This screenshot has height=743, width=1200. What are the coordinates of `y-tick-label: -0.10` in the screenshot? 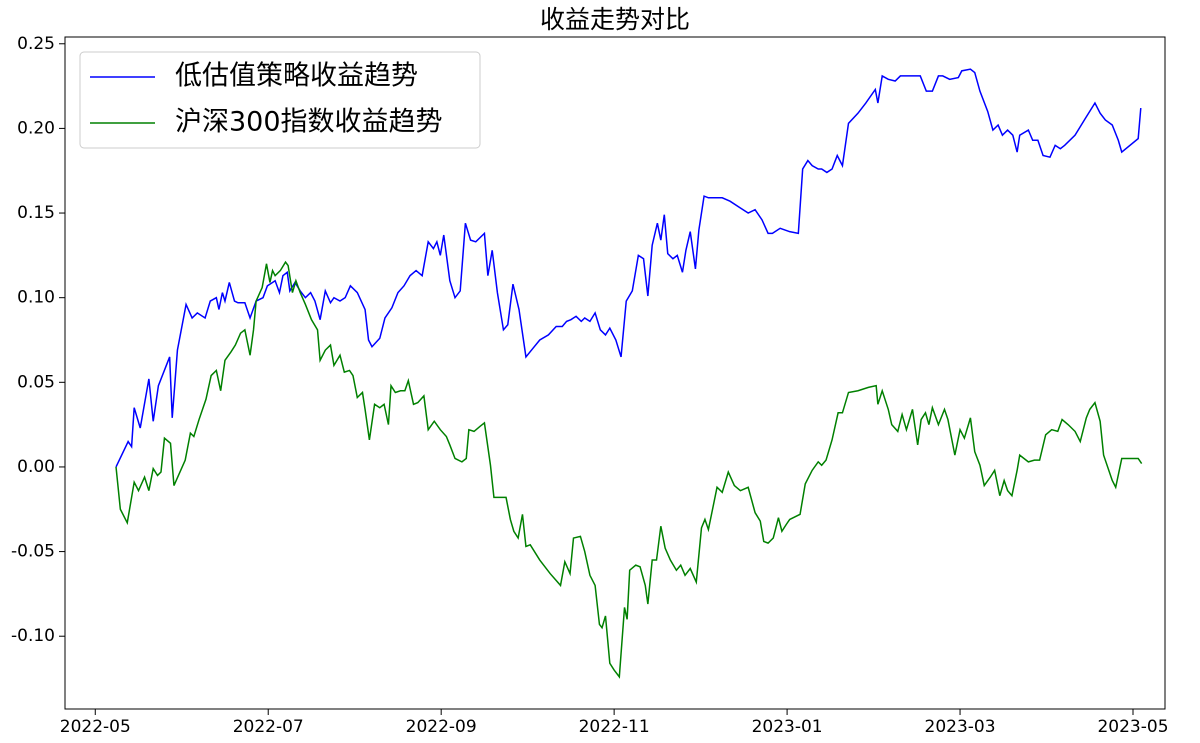 It's located at (33, 636).